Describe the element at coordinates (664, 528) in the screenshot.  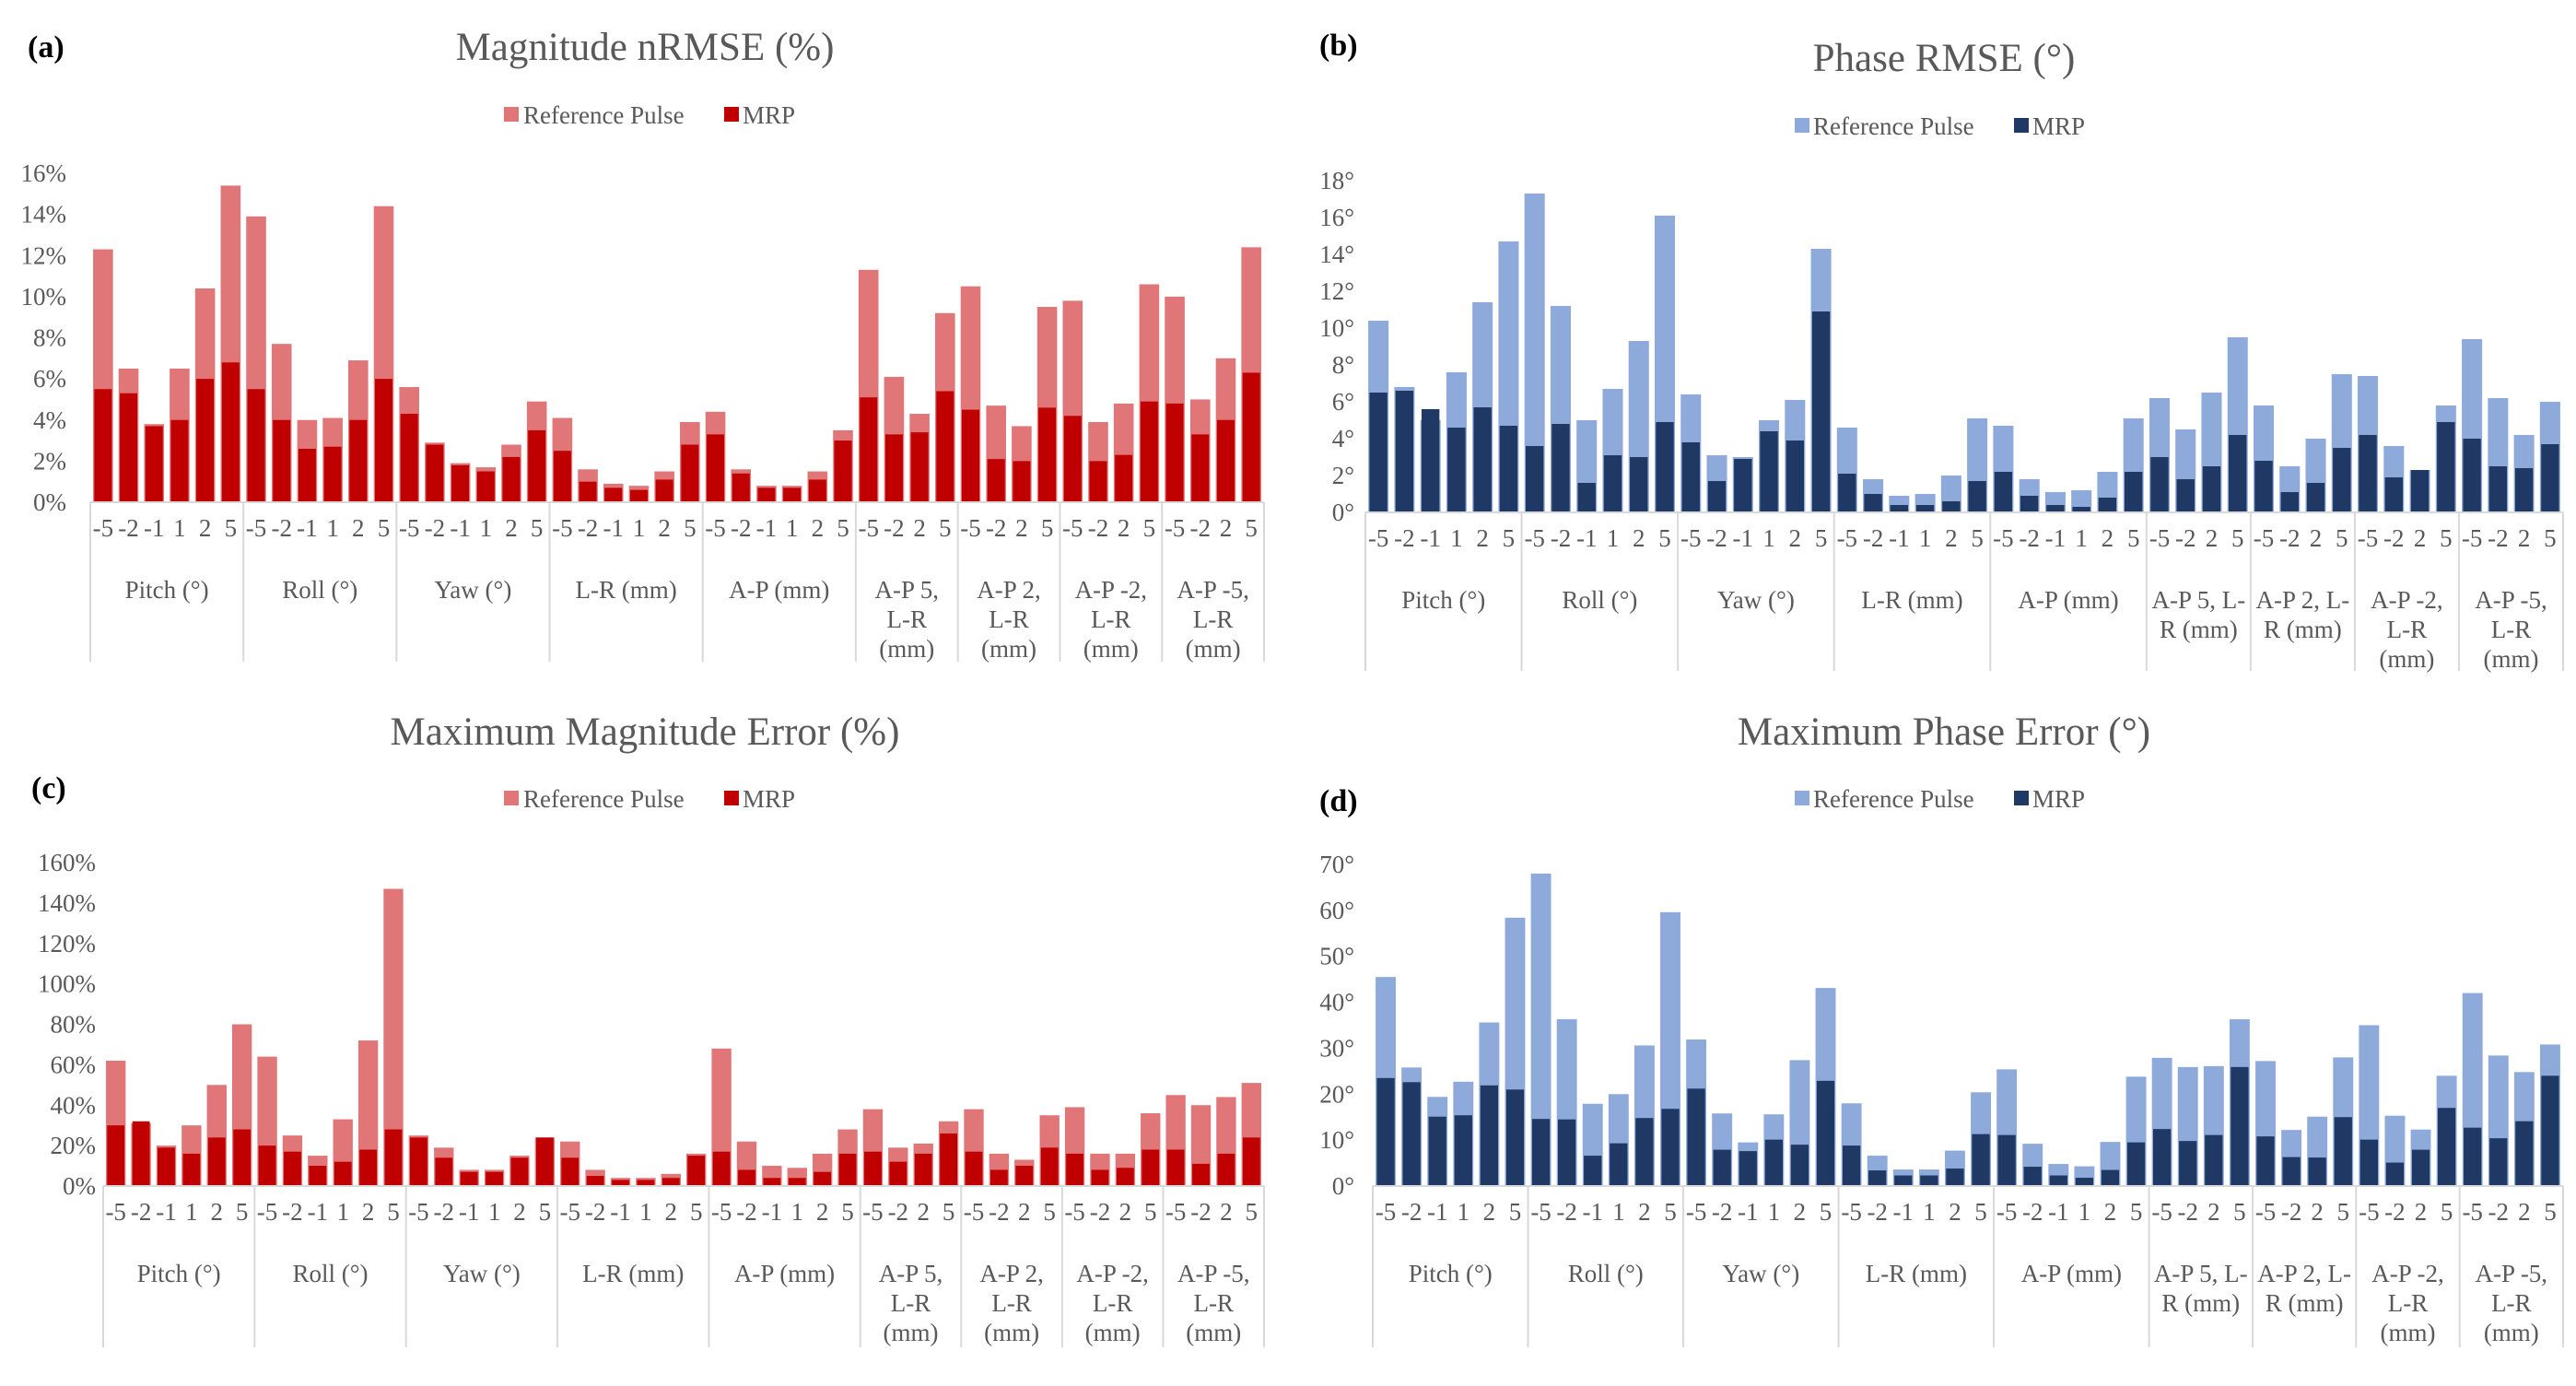
I see `x-tick-label-a: 2` at that location.